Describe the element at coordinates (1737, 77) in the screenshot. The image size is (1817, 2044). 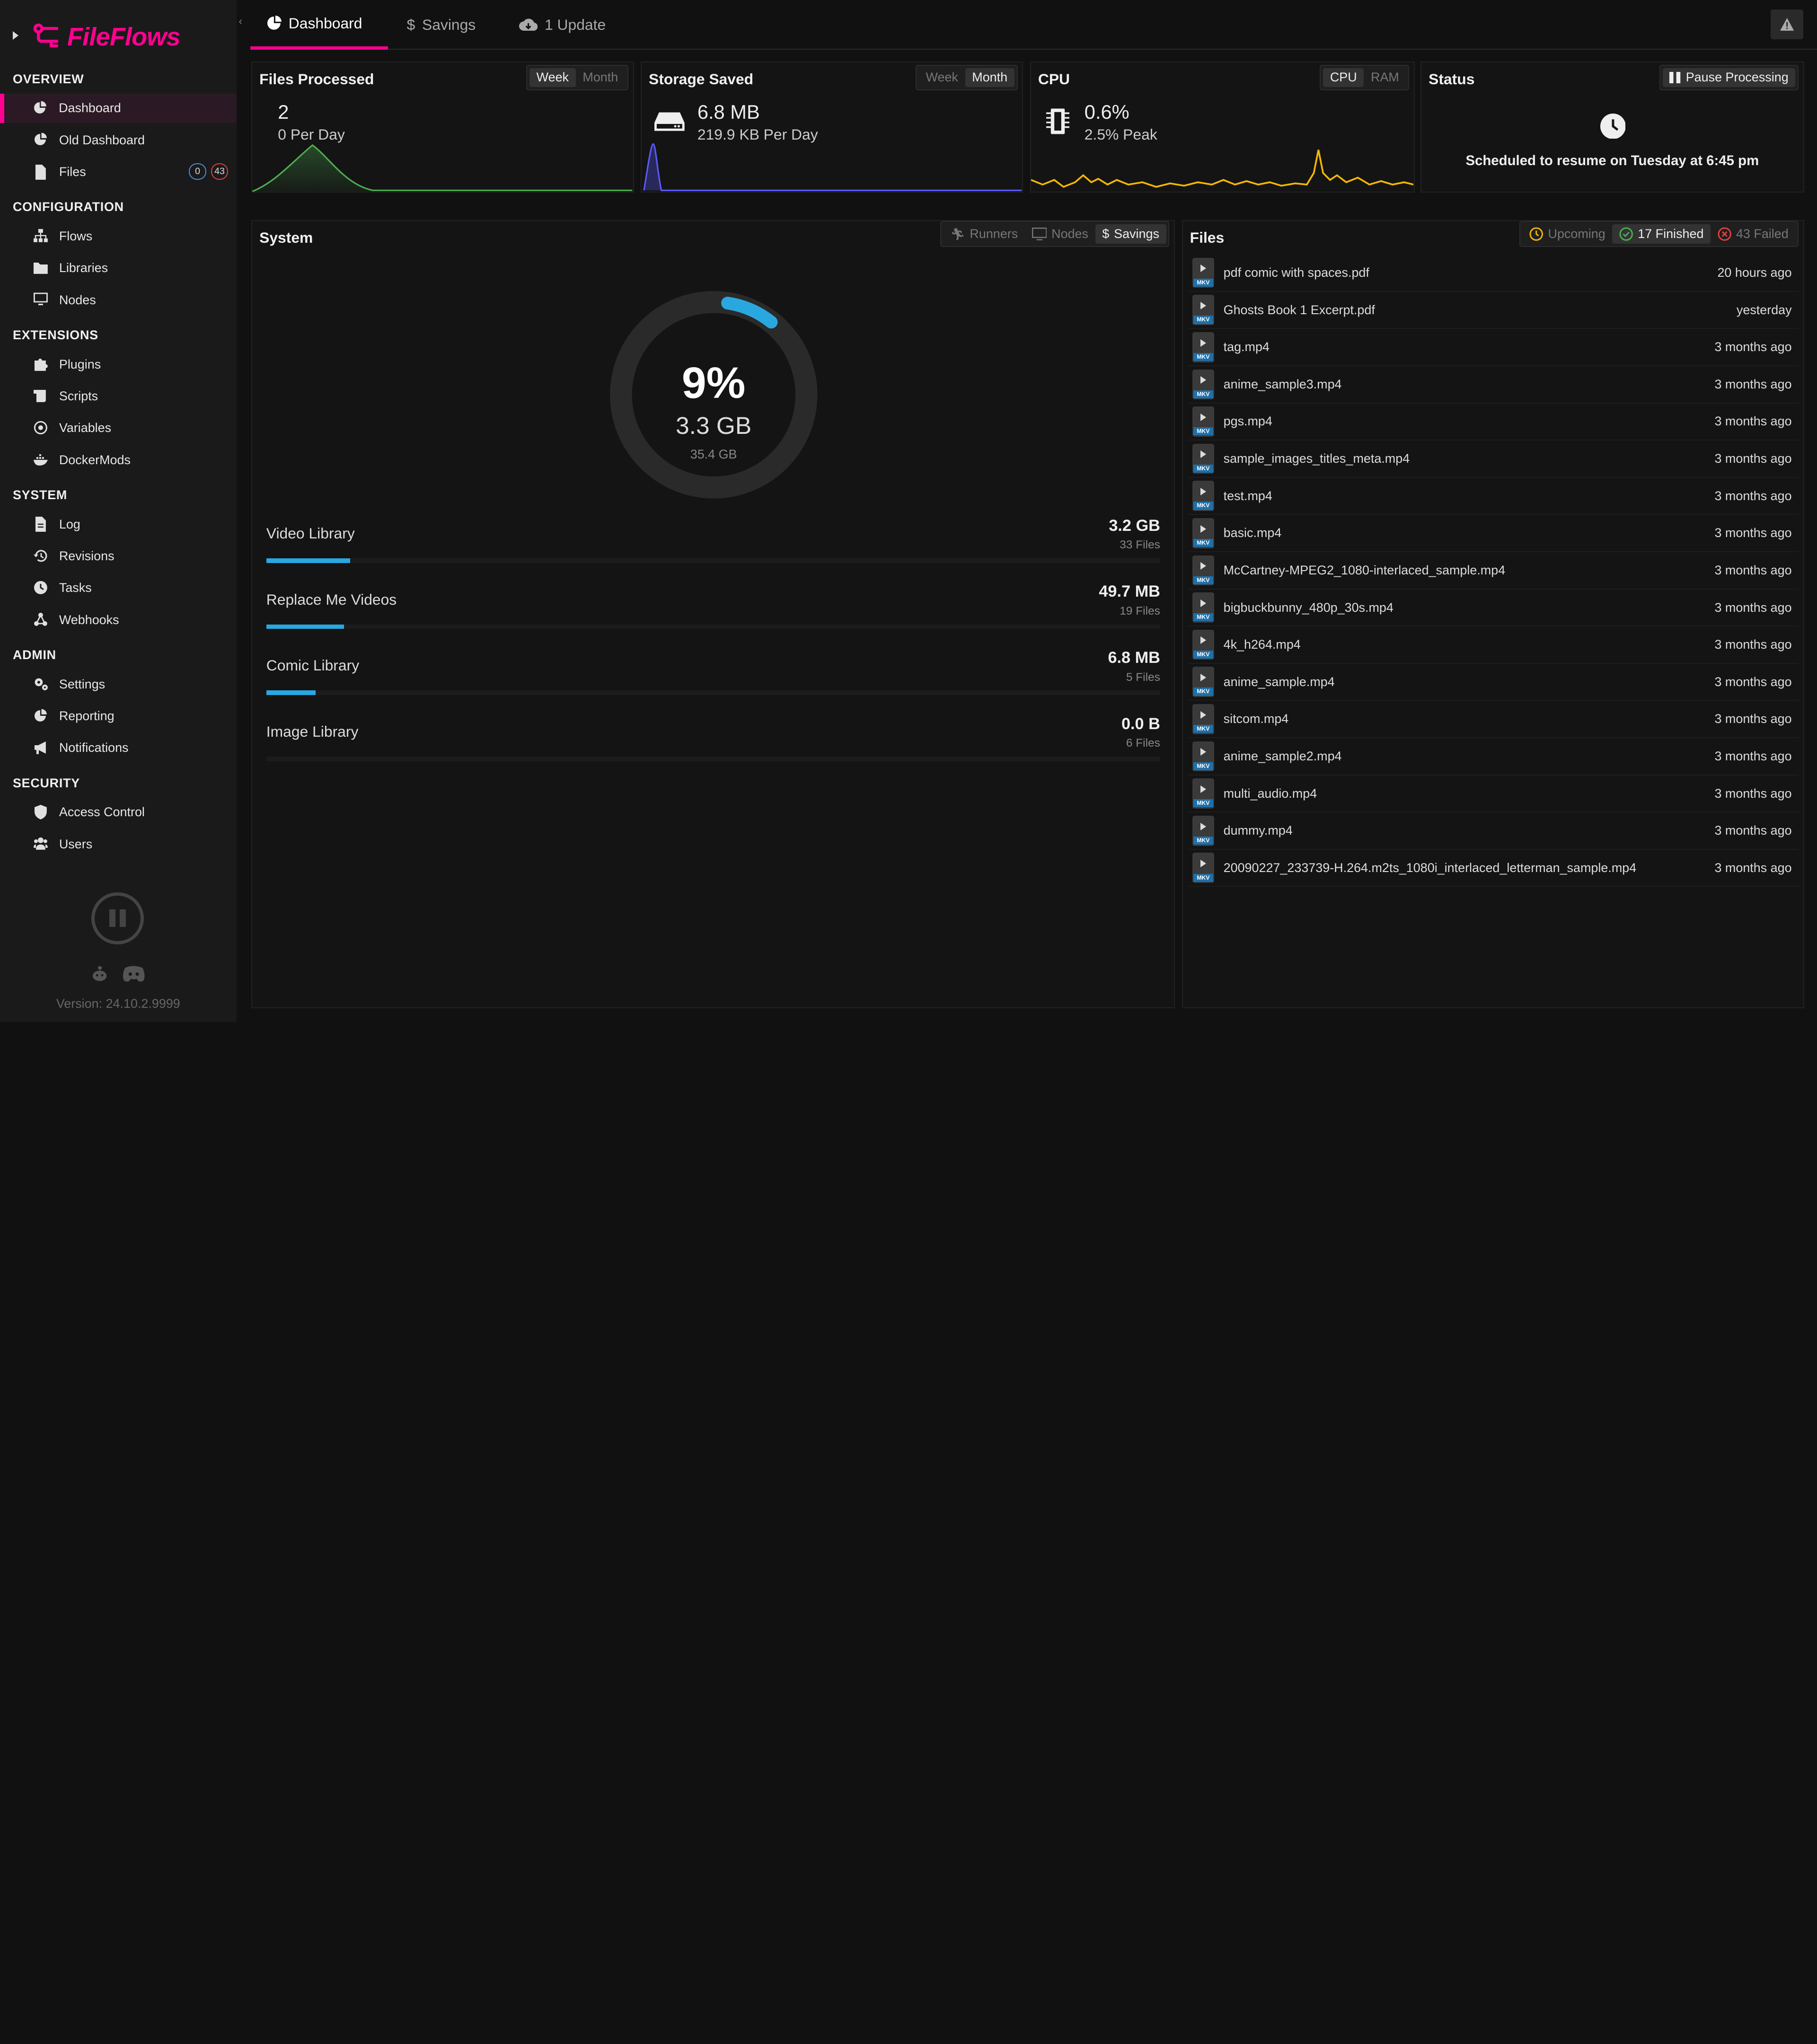
I see `pause-processing-text: Pause Processing` at that location.